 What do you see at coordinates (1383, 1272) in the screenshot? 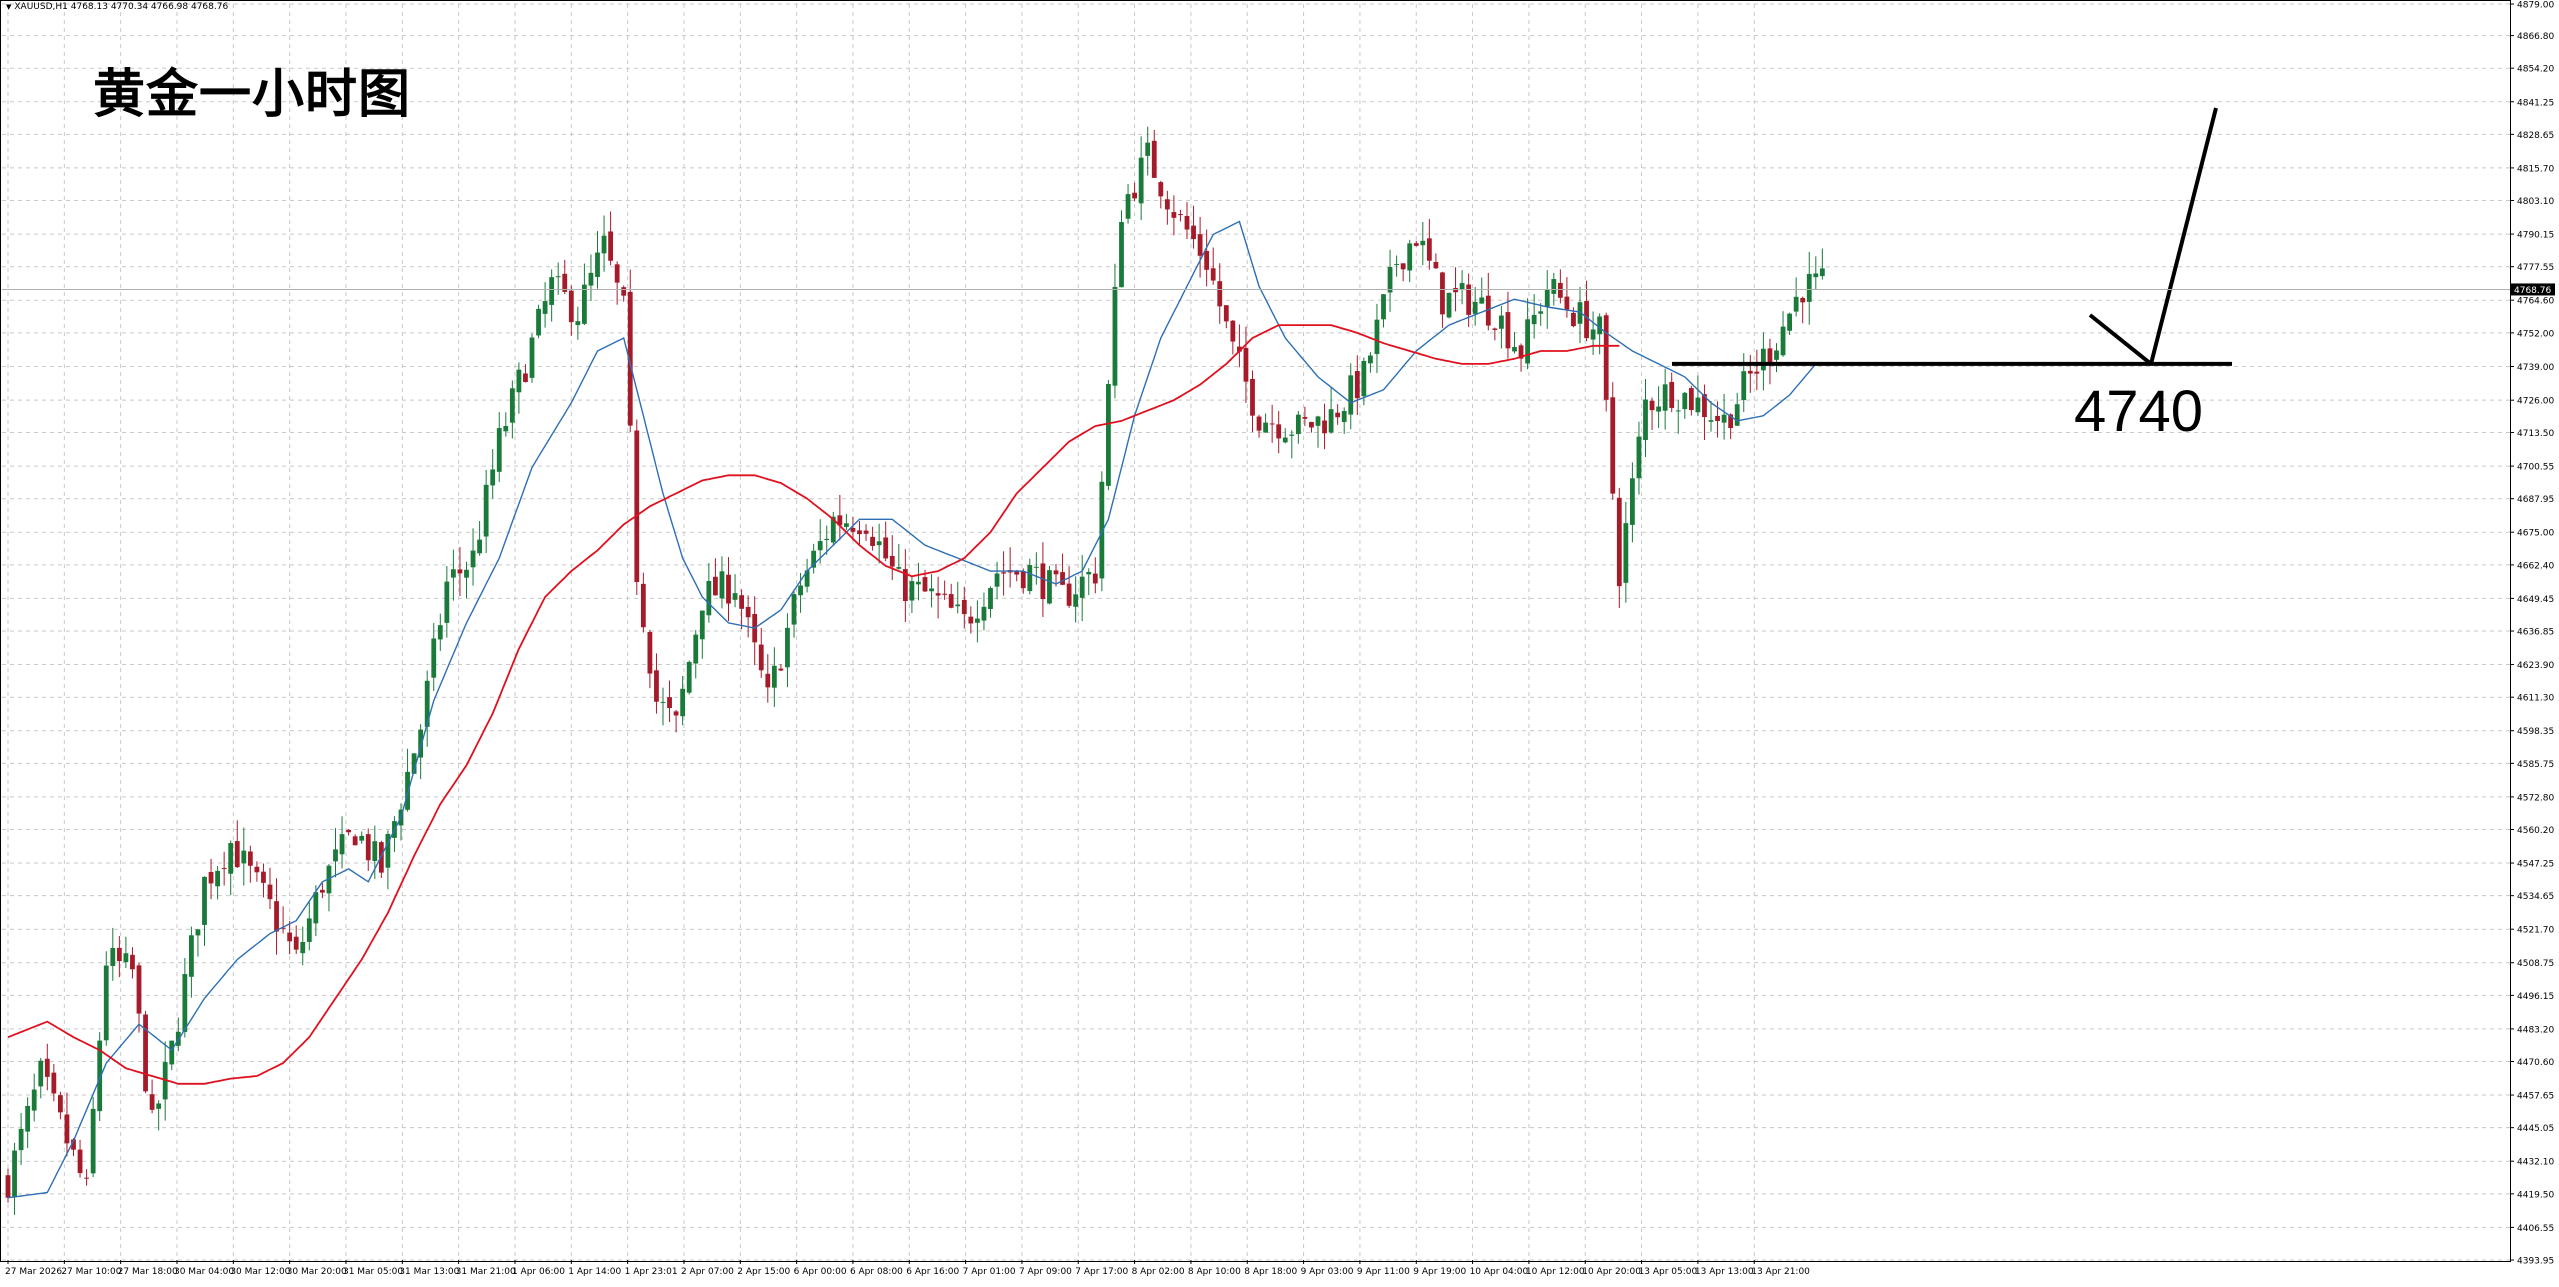
I see `x-tick-label: 9 Apr 11:00` at bounding box center [1383, 1272].